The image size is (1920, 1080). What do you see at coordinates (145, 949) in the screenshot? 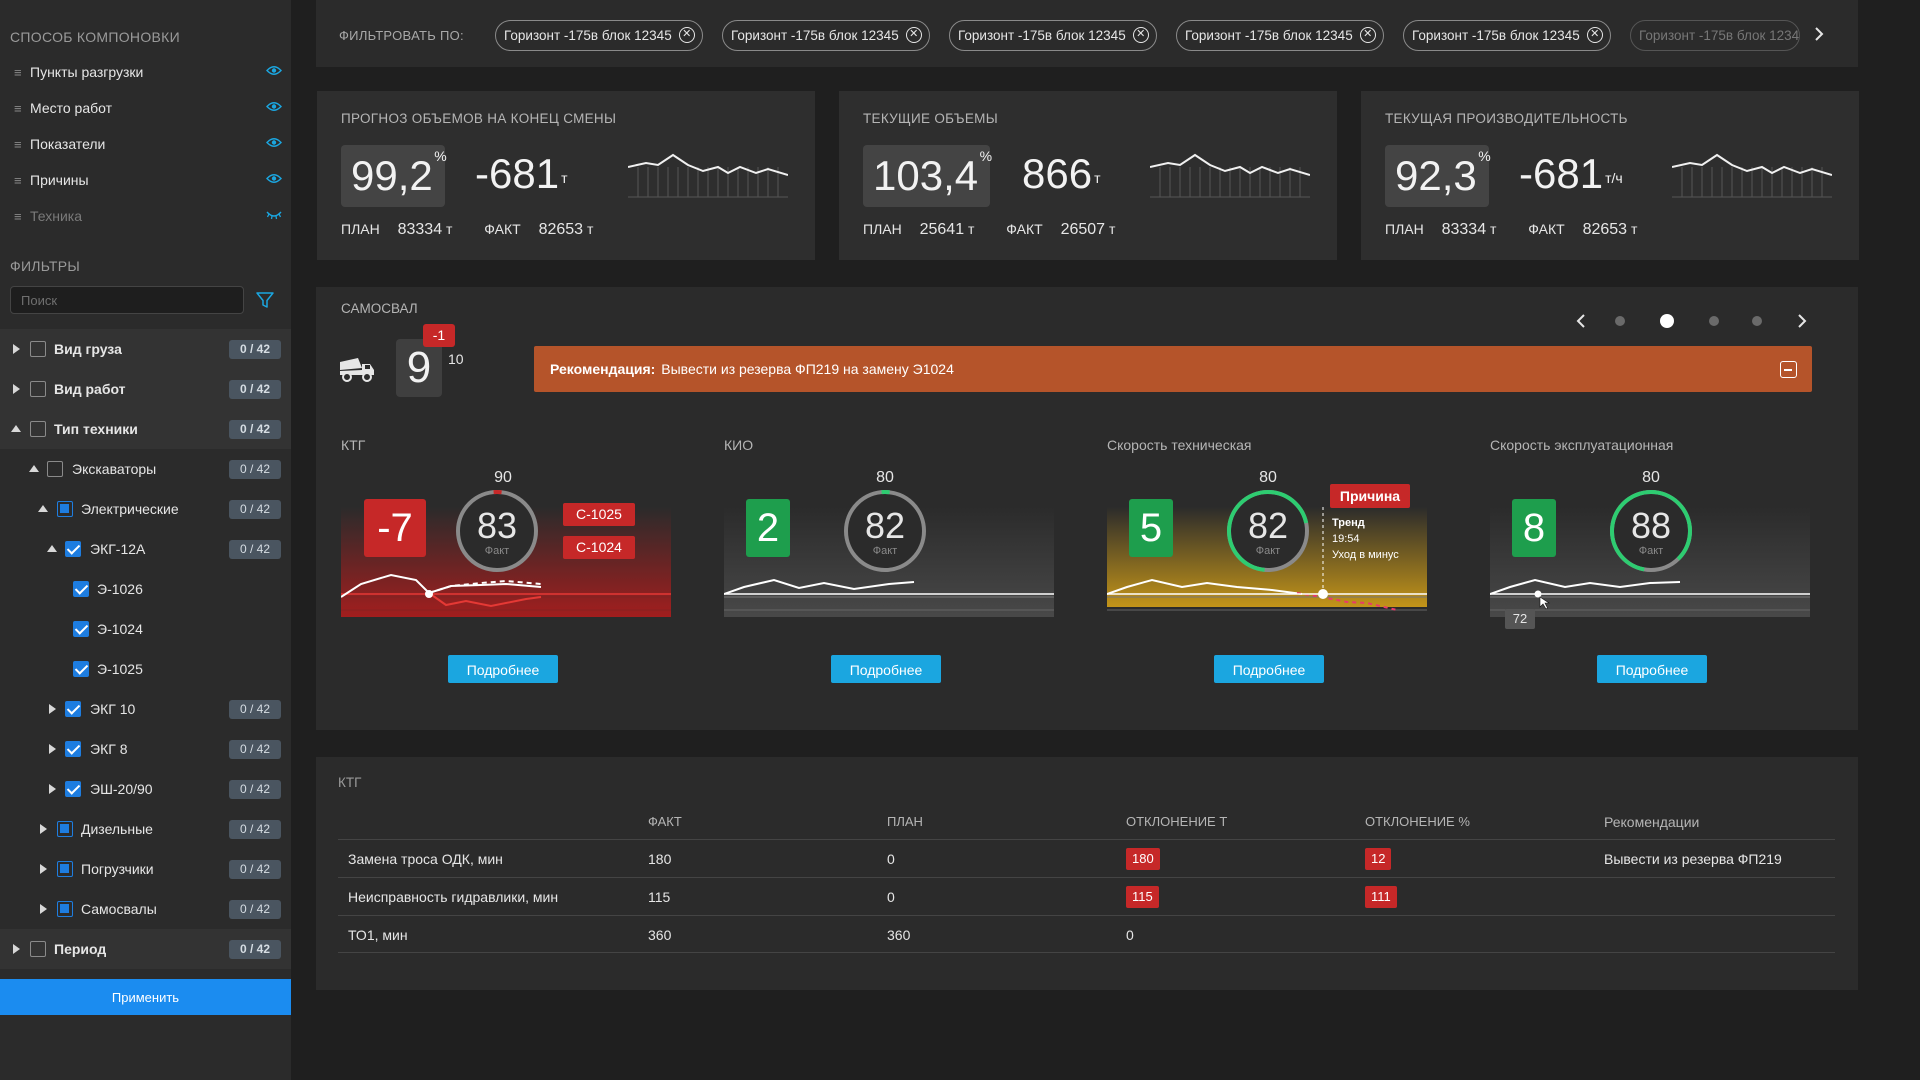
I see `tree-row-period: Период 0 / 42` at bounding box center [145, 949].